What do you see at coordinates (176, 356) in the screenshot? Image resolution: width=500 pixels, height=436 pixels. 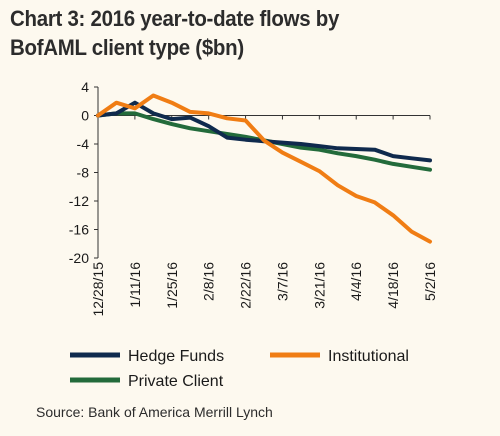 I see `legend-label: Hedge Funds` at bounding box center [176, 356].